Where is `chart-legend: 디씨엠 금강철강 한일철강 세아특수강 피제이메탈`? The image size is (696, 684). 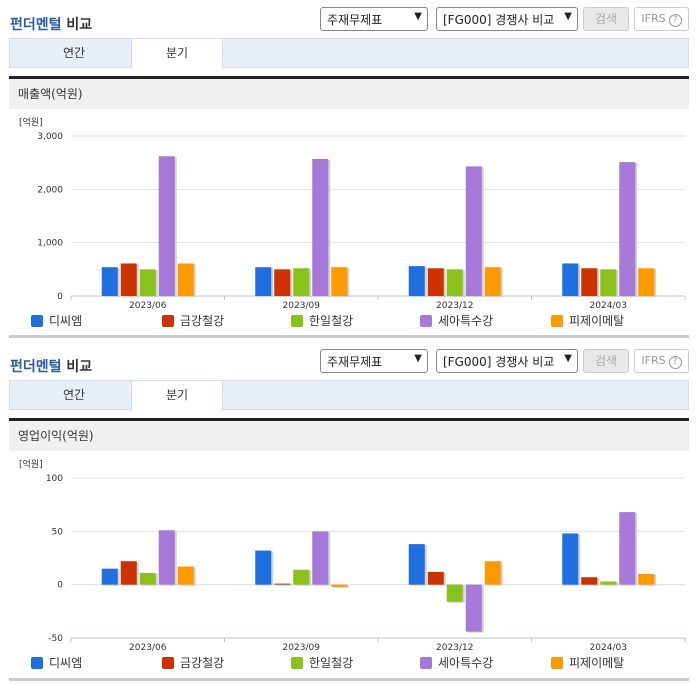 chart-legend: 디씨엠 금강철강 한일철강 세아특수강 피제이메탈 is located at coordinates (349, 321).